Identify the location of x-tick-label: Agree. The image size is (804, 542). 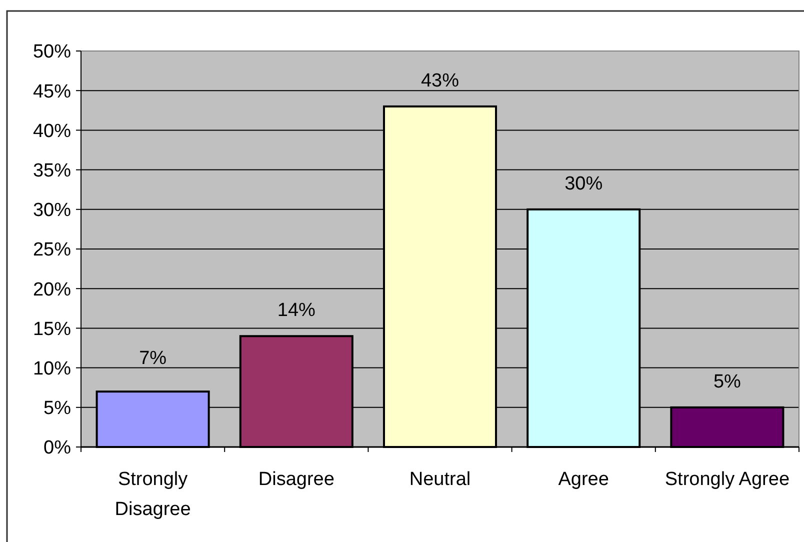
(583, 479).